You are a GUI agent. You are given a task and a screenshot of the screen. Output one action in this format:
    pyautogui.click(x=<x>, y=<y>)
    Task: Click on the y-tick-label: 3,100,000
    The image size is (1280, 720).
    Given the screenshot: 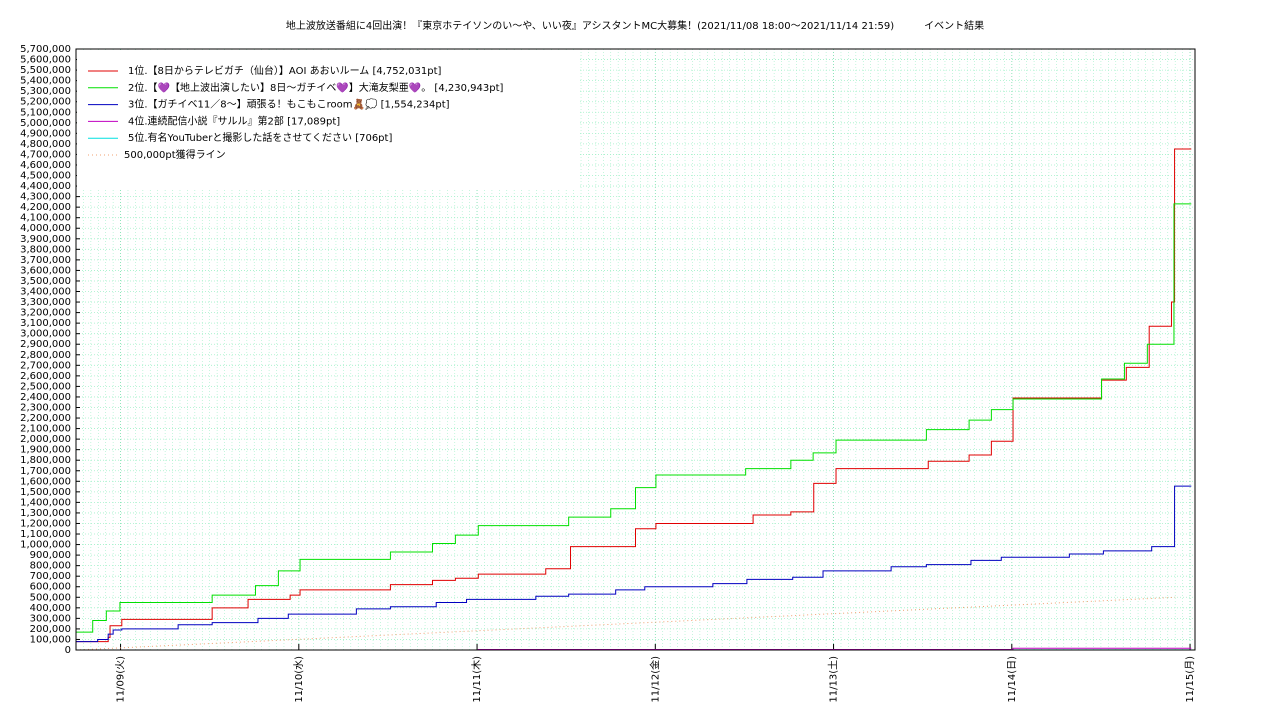 What is the action you would take?
    pyautogui.click(x=45, y=323)
    